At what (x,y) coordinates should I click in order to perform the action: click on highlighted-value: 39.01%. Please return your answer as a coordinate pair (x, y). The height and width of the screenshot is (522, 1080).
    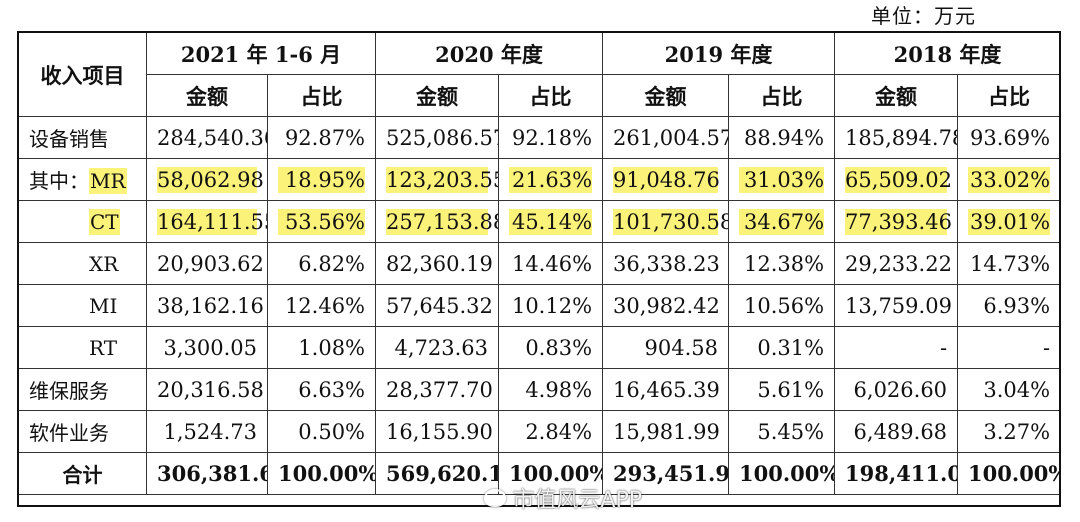
    Looking at the image, I should click on (1009, 221).